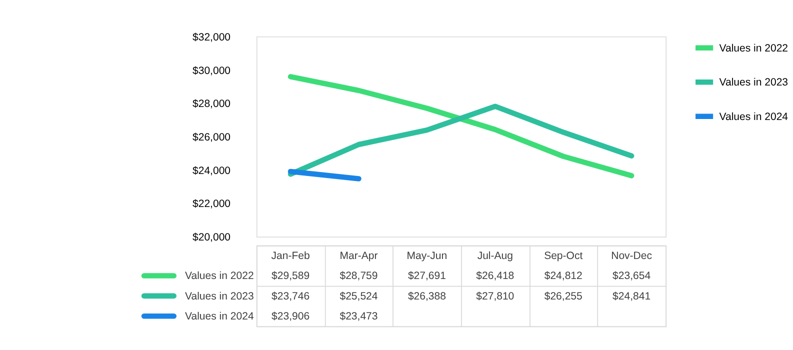 This screenshot has width=793, height=350. What do you see at coordinates (211, 204) in the screenshot?
I see `y-tick-label: $22,000` at bounding box center [211, 204].